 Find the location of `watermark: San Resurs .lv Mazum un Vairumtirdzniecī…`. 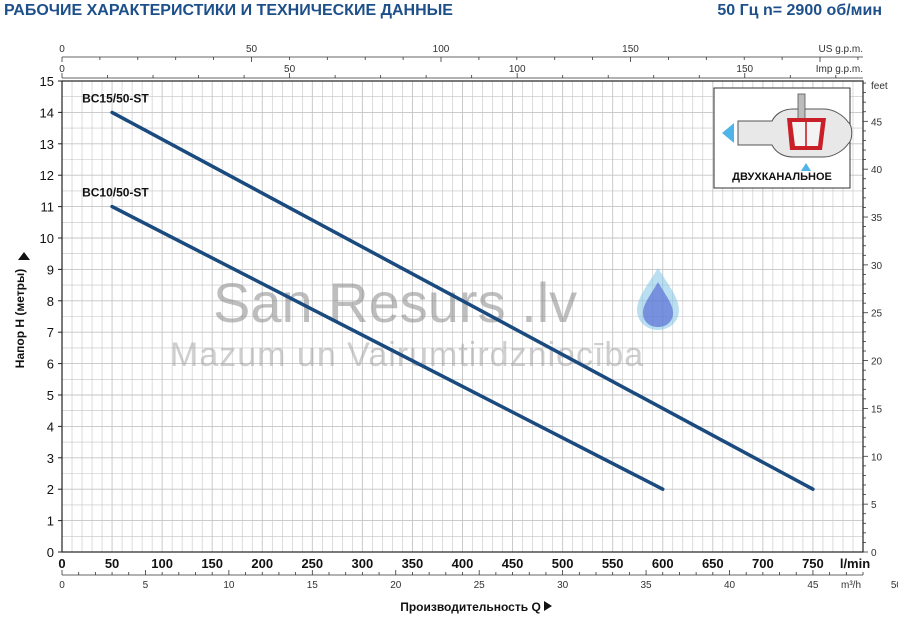

watermark: San Resurs .lv Mazum un Vairumtirdzniecī… is located at coordinates (424, 321).